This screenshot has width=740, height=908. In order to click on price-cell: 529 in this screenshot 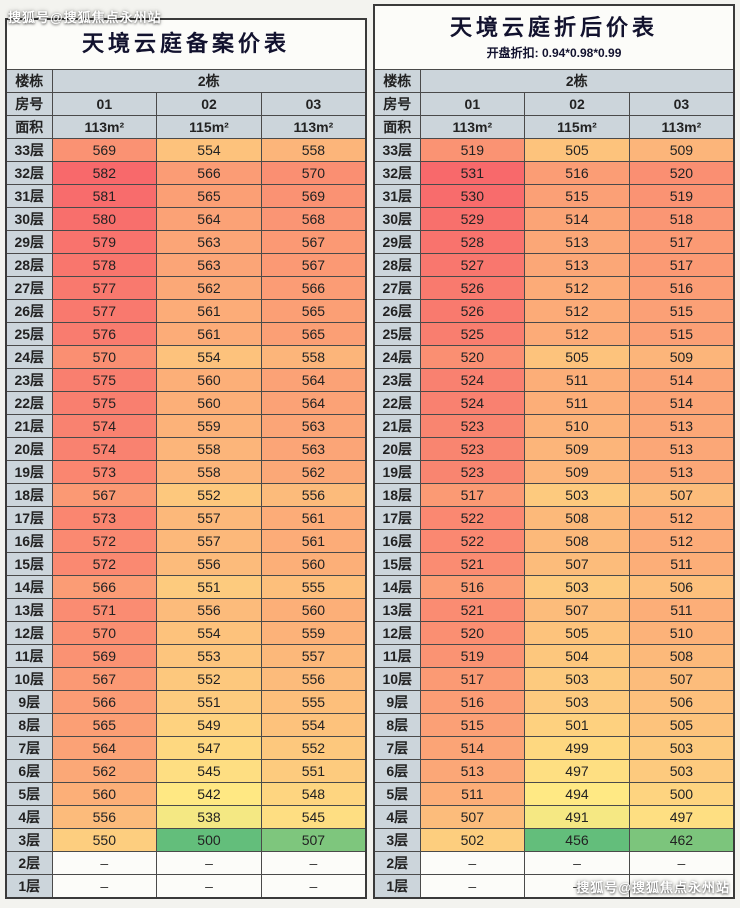, I will do `click(472, 218)`.